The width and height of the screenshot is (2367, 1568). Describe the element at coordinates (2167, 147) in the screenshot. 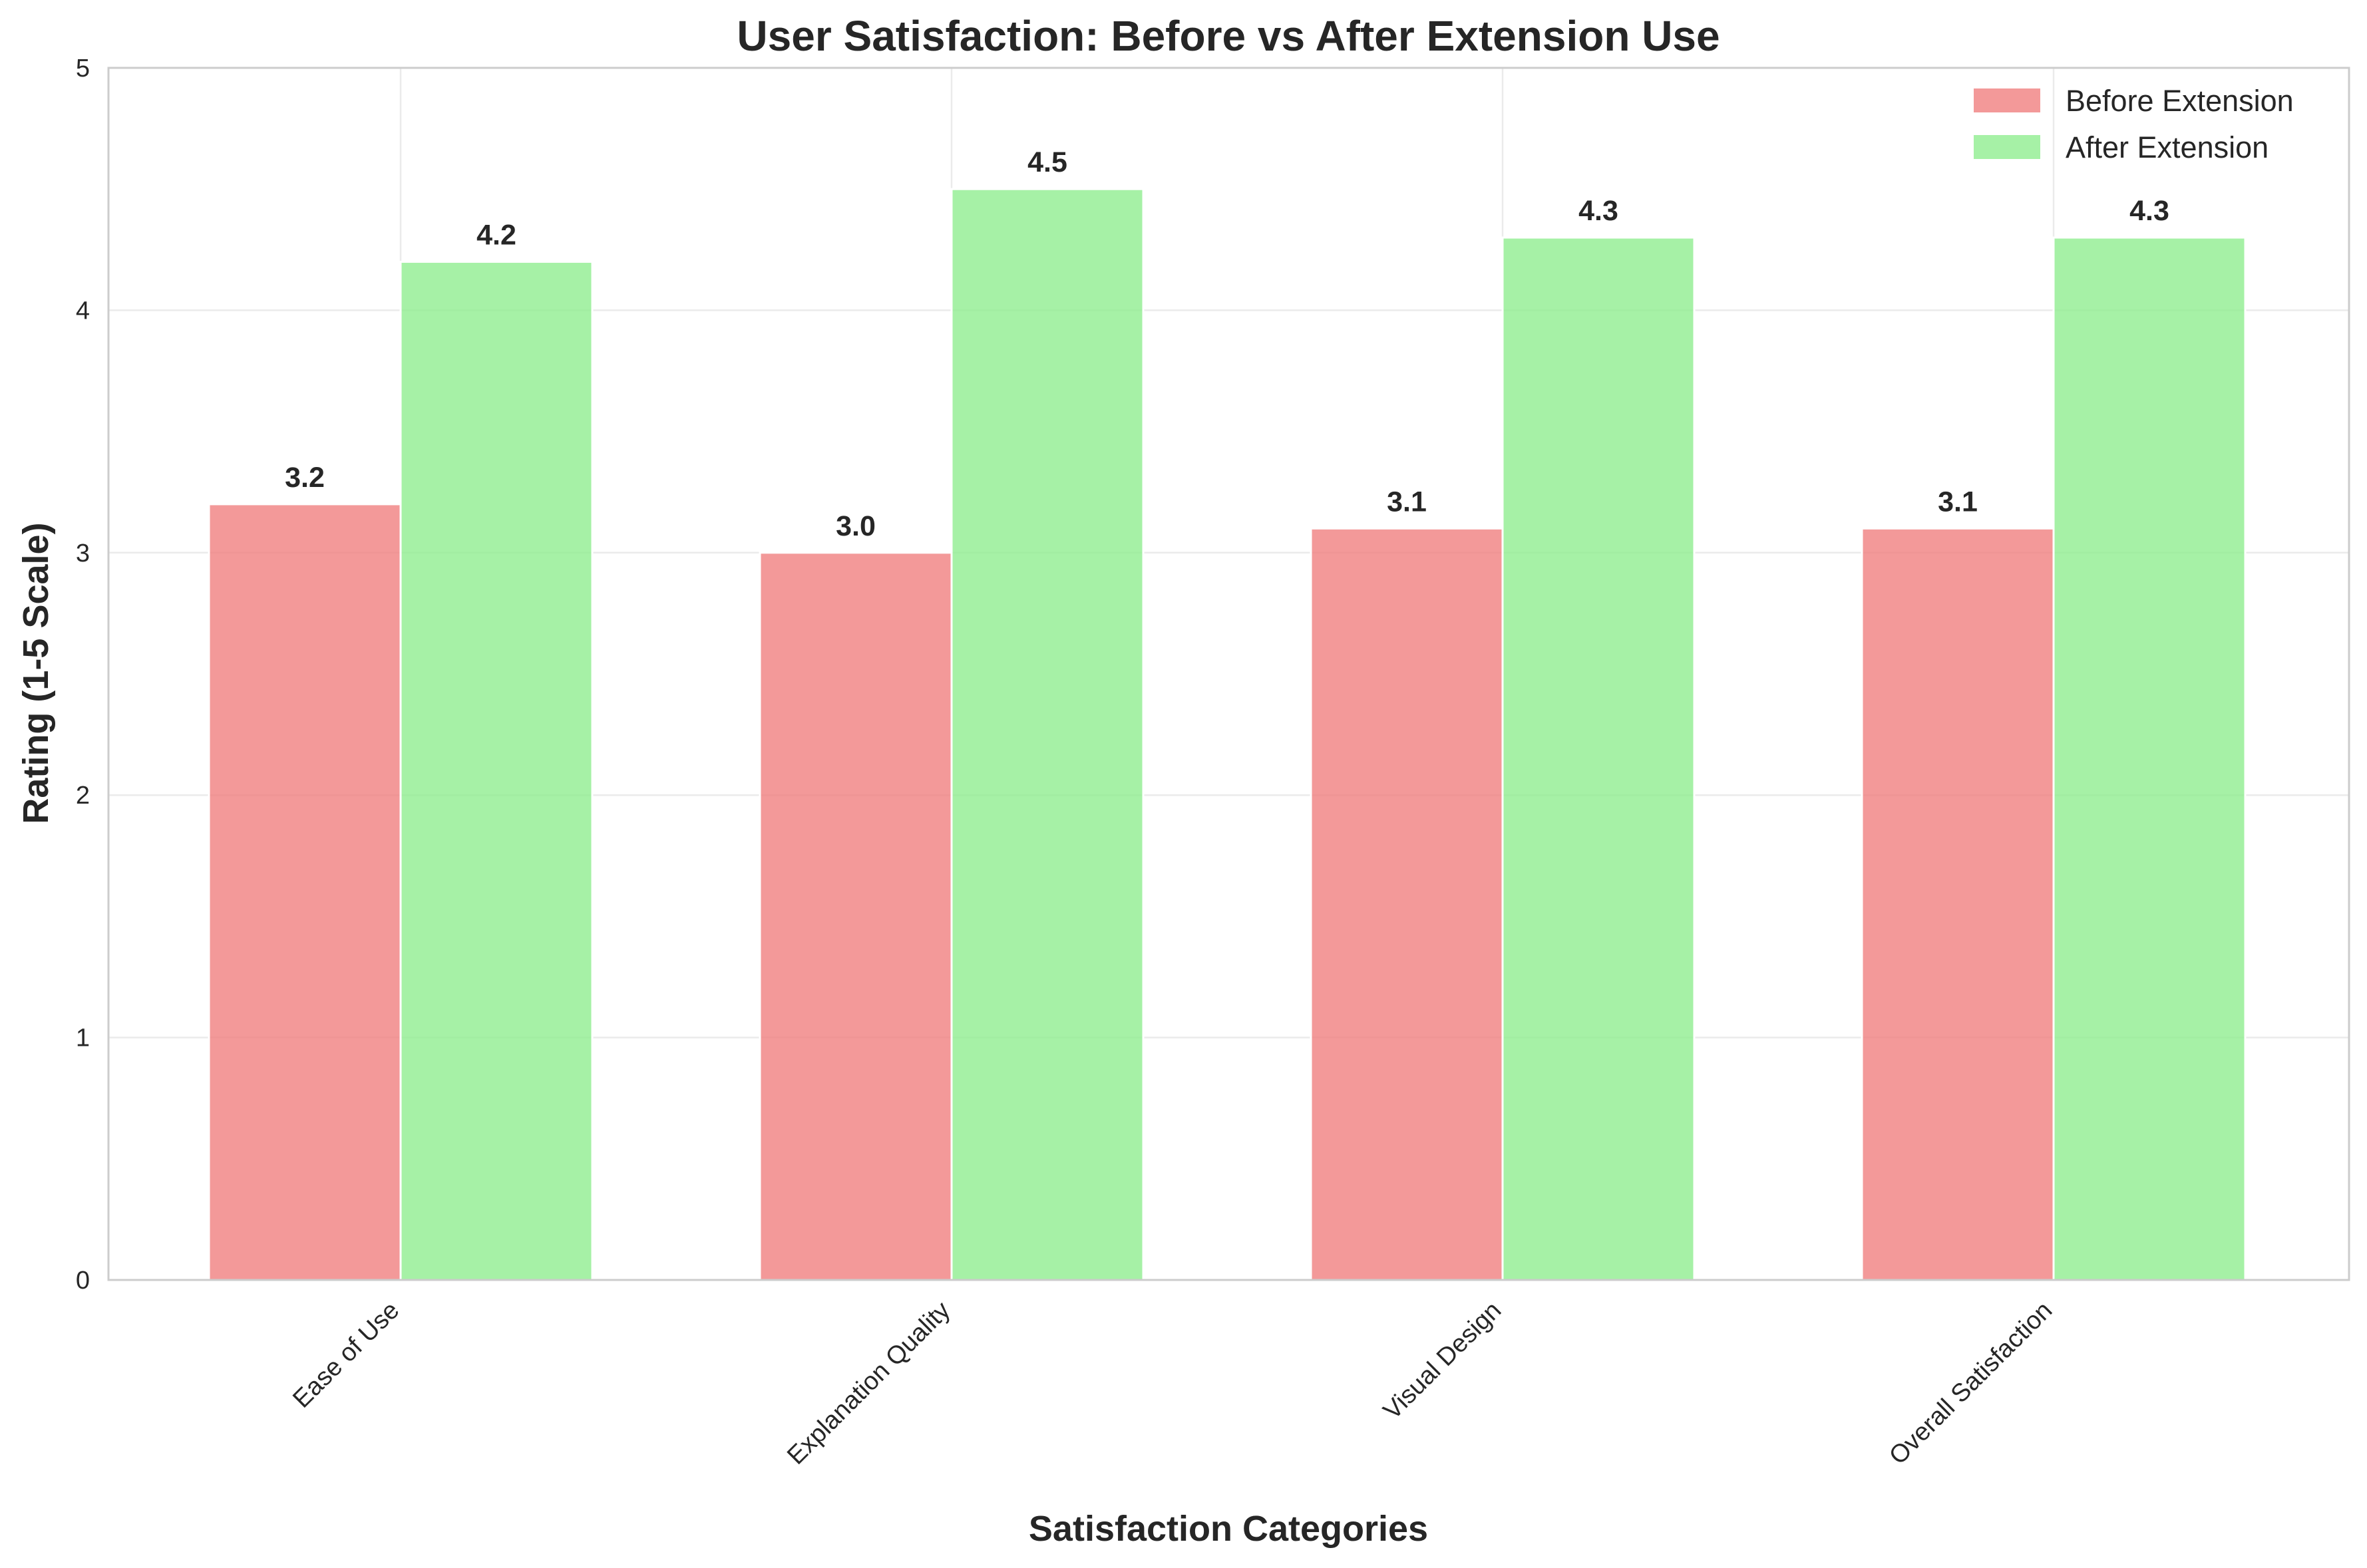

I see `legend-label-after: After Extension` at that location.